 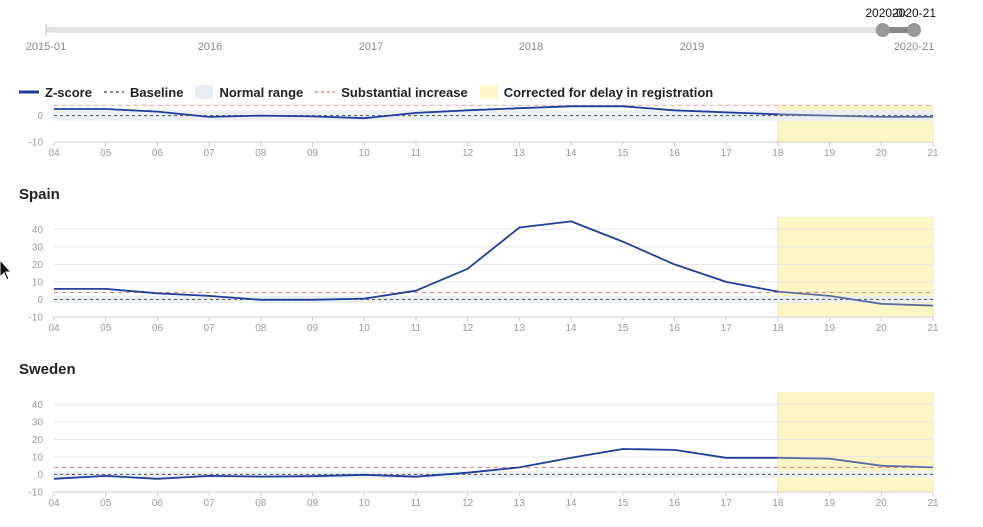 I want to click on timeline-label-2020-21: 2020-21, so click(x=914, y=47).